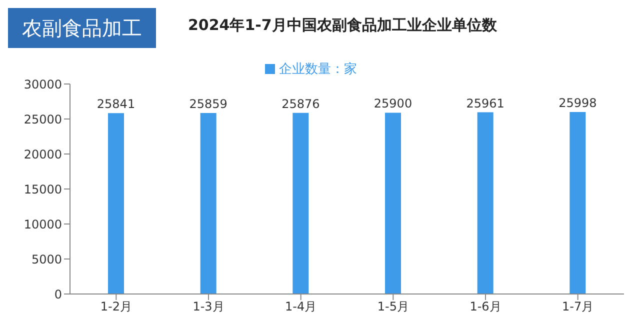 This screenshot has height=332, width=642. Describe the element at coordinates (393, 307) in the screenshot. I see `x-tick-label: 1-5月` at that location.